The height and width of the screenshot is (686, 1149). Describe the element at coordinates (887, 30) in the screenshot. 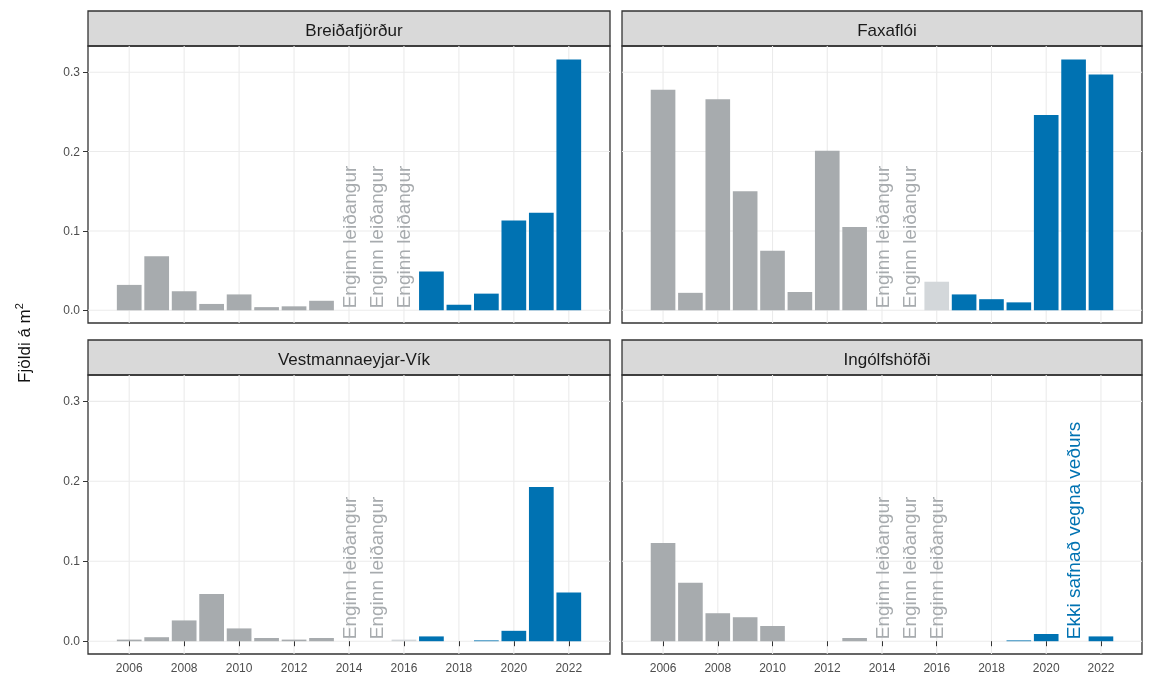

I see `chart-title: Faxaflói` at that location.